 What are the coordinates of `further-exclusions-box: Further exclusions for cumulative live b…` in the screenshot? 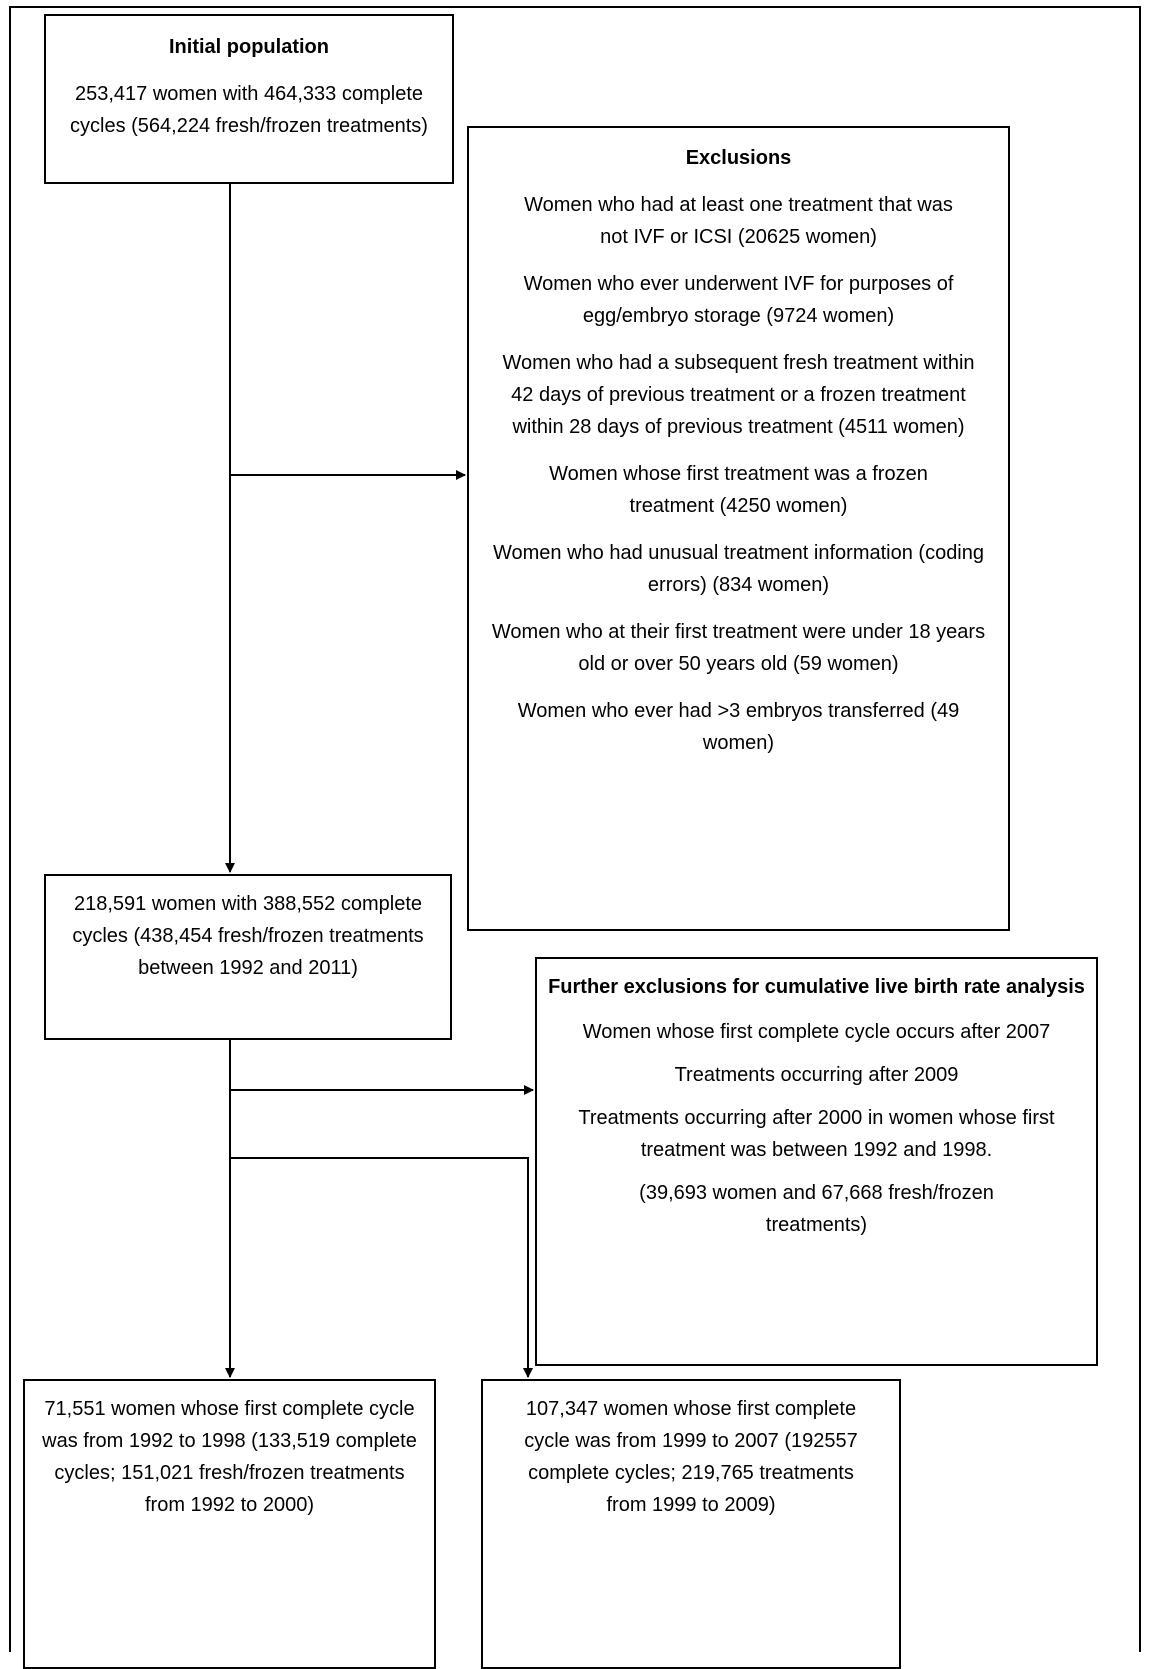 It's located at (816, 1161).